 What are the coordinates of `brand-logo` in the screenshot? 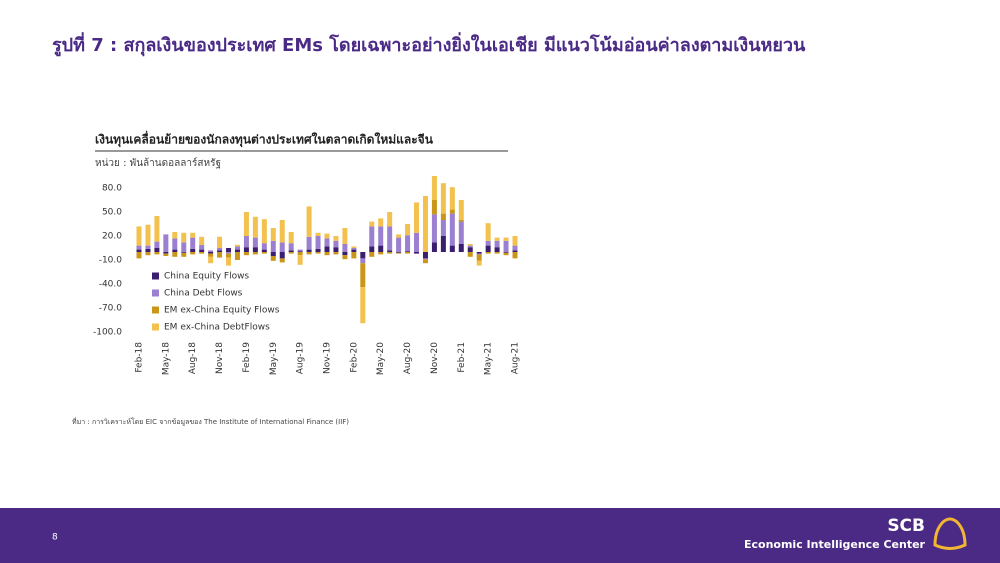 It's located at (950, 533).